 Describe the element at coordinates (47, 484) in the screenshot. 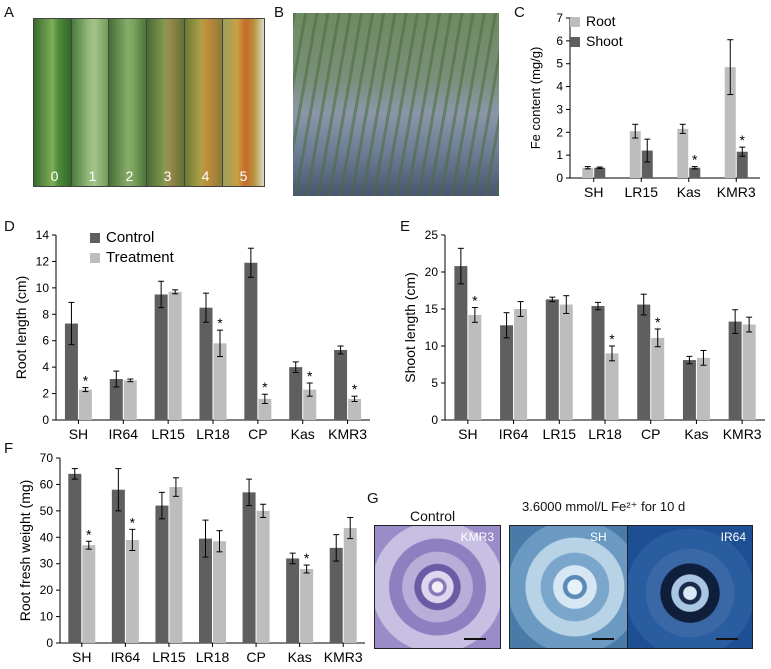

I see `y-tick-label: 60` at that location.